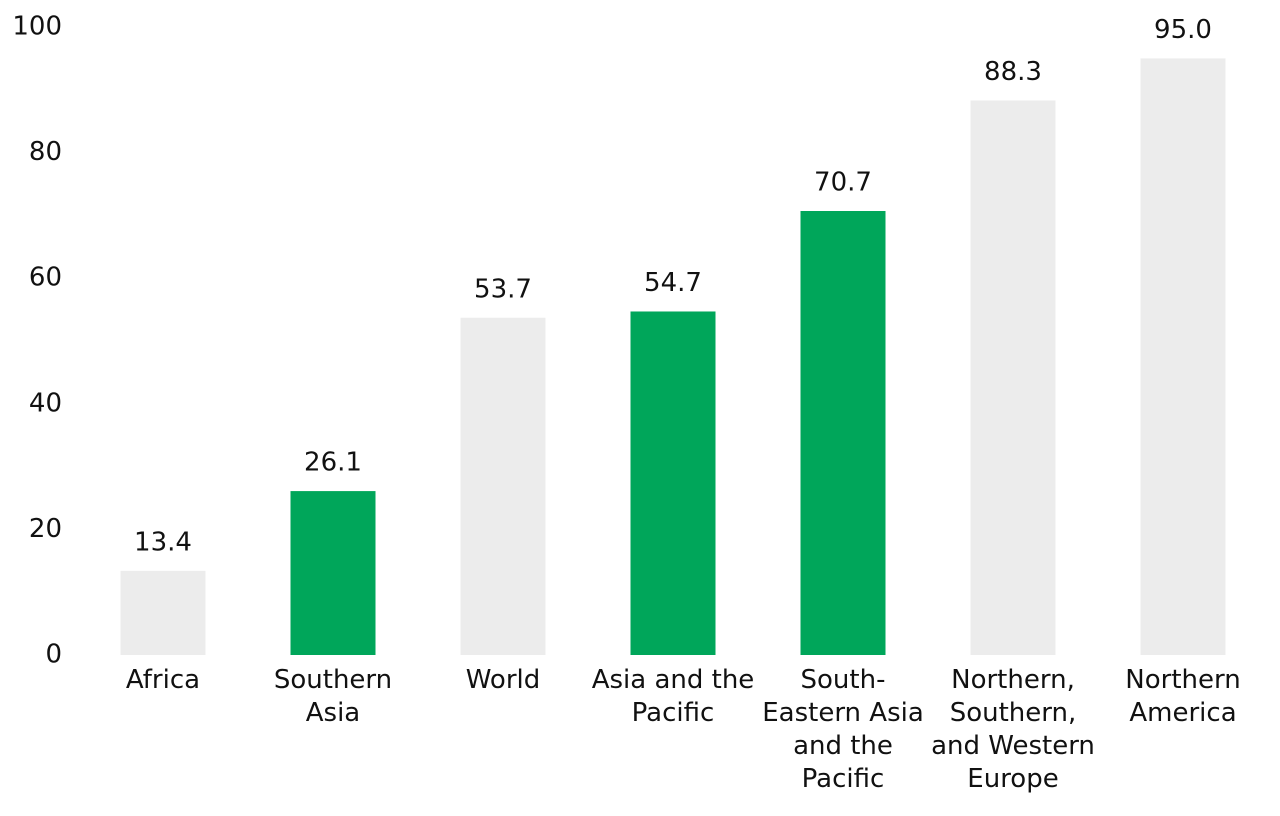 This screenshot has height=816, width=1280. What do you see at coordinates (37, 27) in the screenshot?
I see `y-tick-label: 100` at bounding box center [37, 27].